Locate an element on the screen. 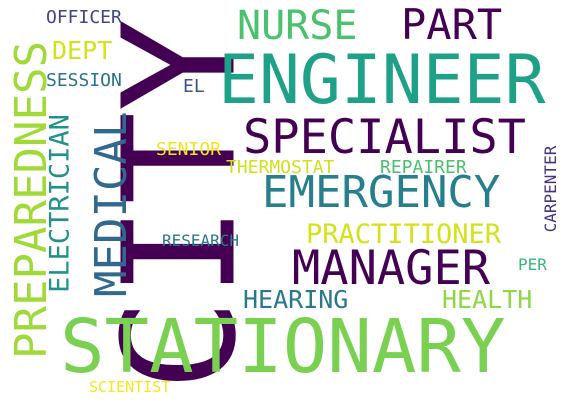 The height and width of the screenshot is (406, 572). word-specialist: SPECIALIST is located at coordinates (384, 137).